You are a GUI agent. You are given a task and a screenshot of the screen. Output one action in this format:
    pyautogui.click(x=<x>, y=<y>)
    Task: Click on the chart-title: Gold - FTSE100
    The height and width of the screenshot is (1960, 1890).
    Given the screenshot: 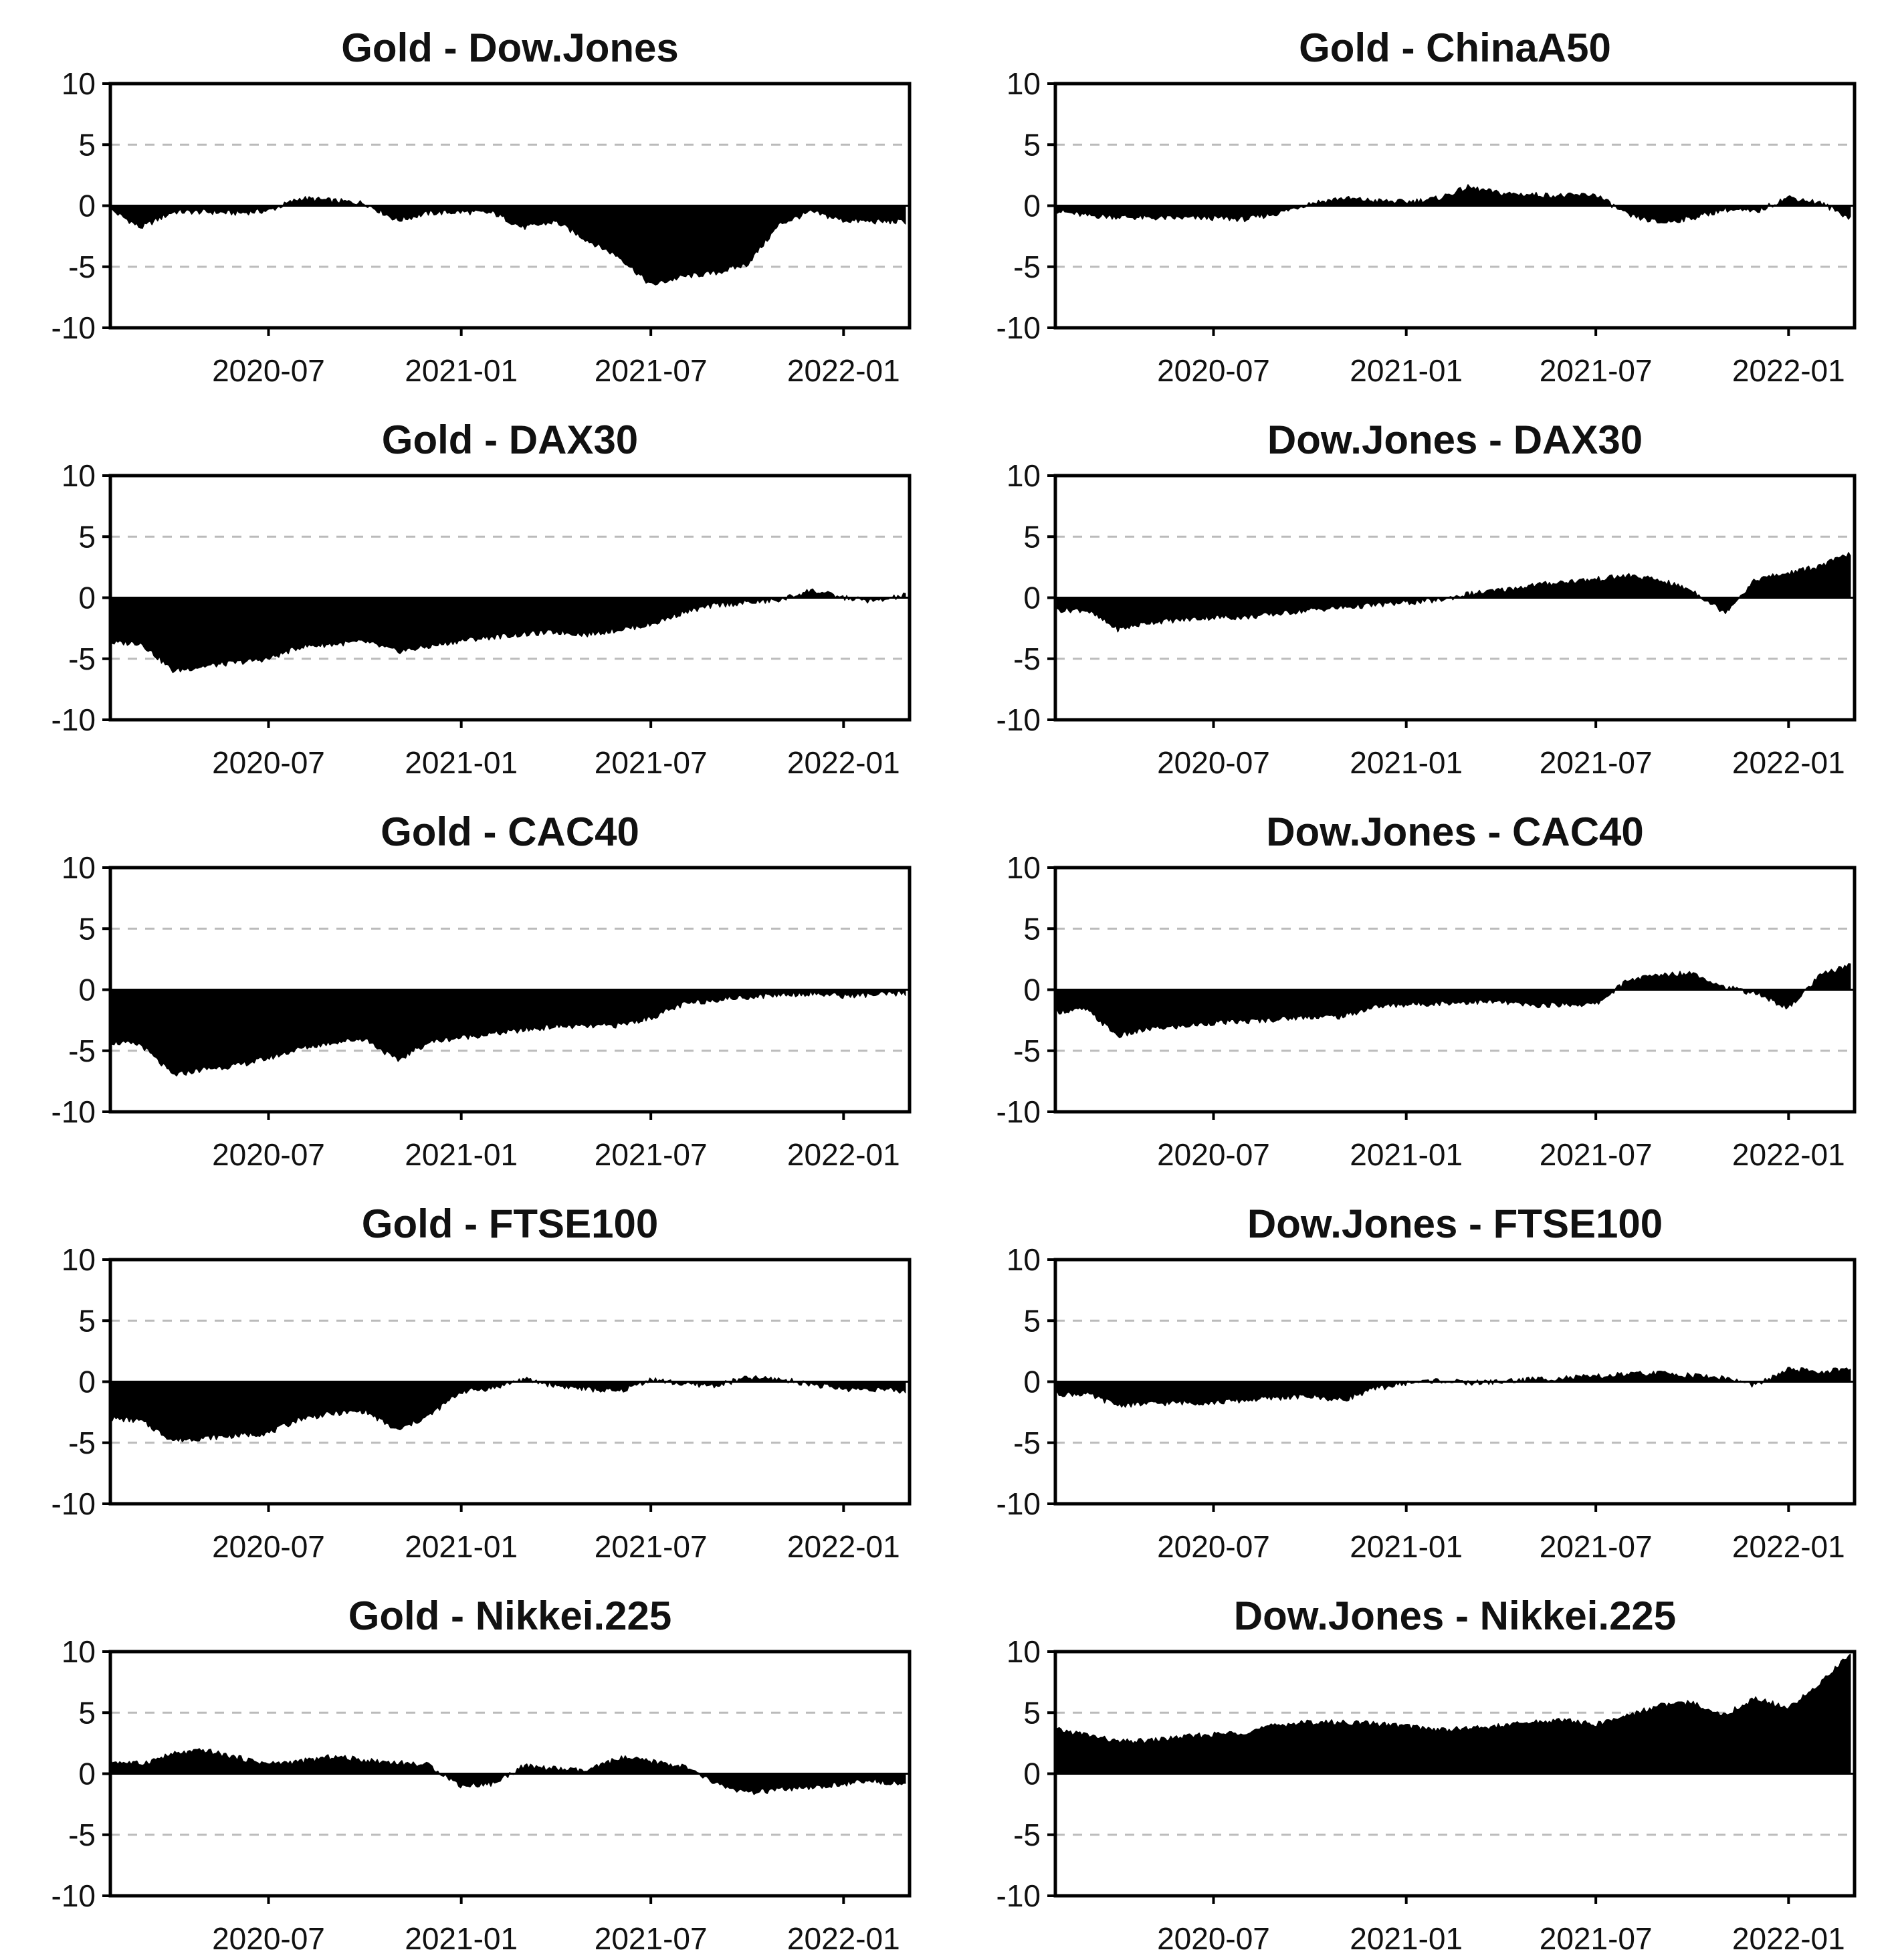 What is the action you would take?
    pyautogui.click(x=510, y=1223)
    